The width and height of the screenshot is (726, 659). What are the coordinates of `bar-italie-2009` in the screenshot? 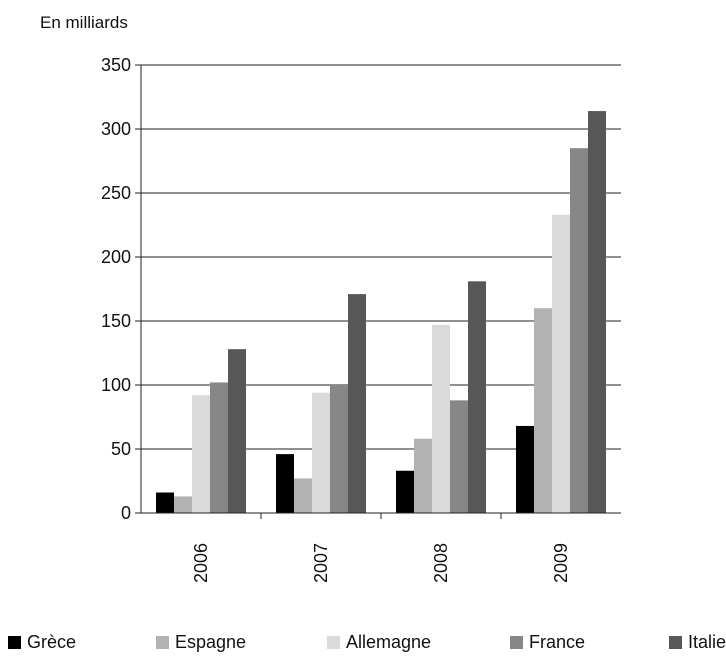 It's located at (597, 312).